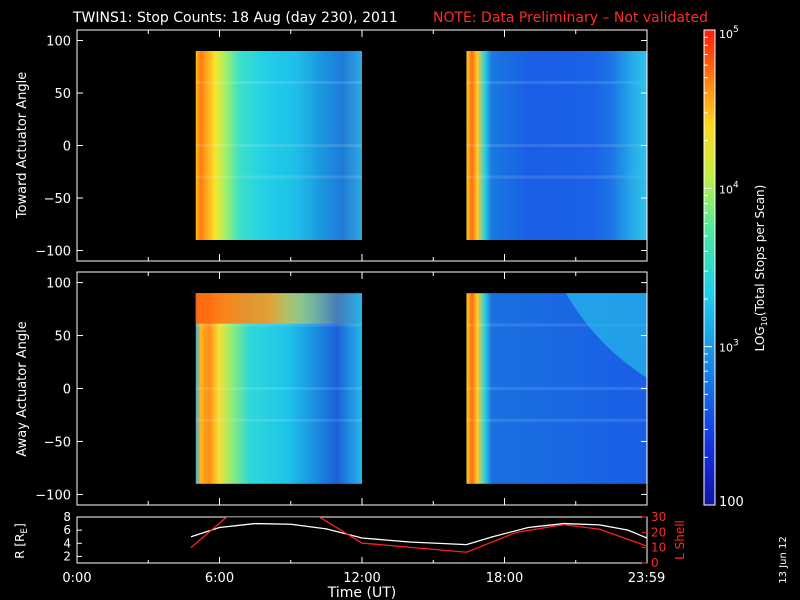 The width and height of the screenshot is (800, 600). Describe the element at coordinates (361, 578) in the screenshot. I see `x-tick-label: 12:00` at that location.